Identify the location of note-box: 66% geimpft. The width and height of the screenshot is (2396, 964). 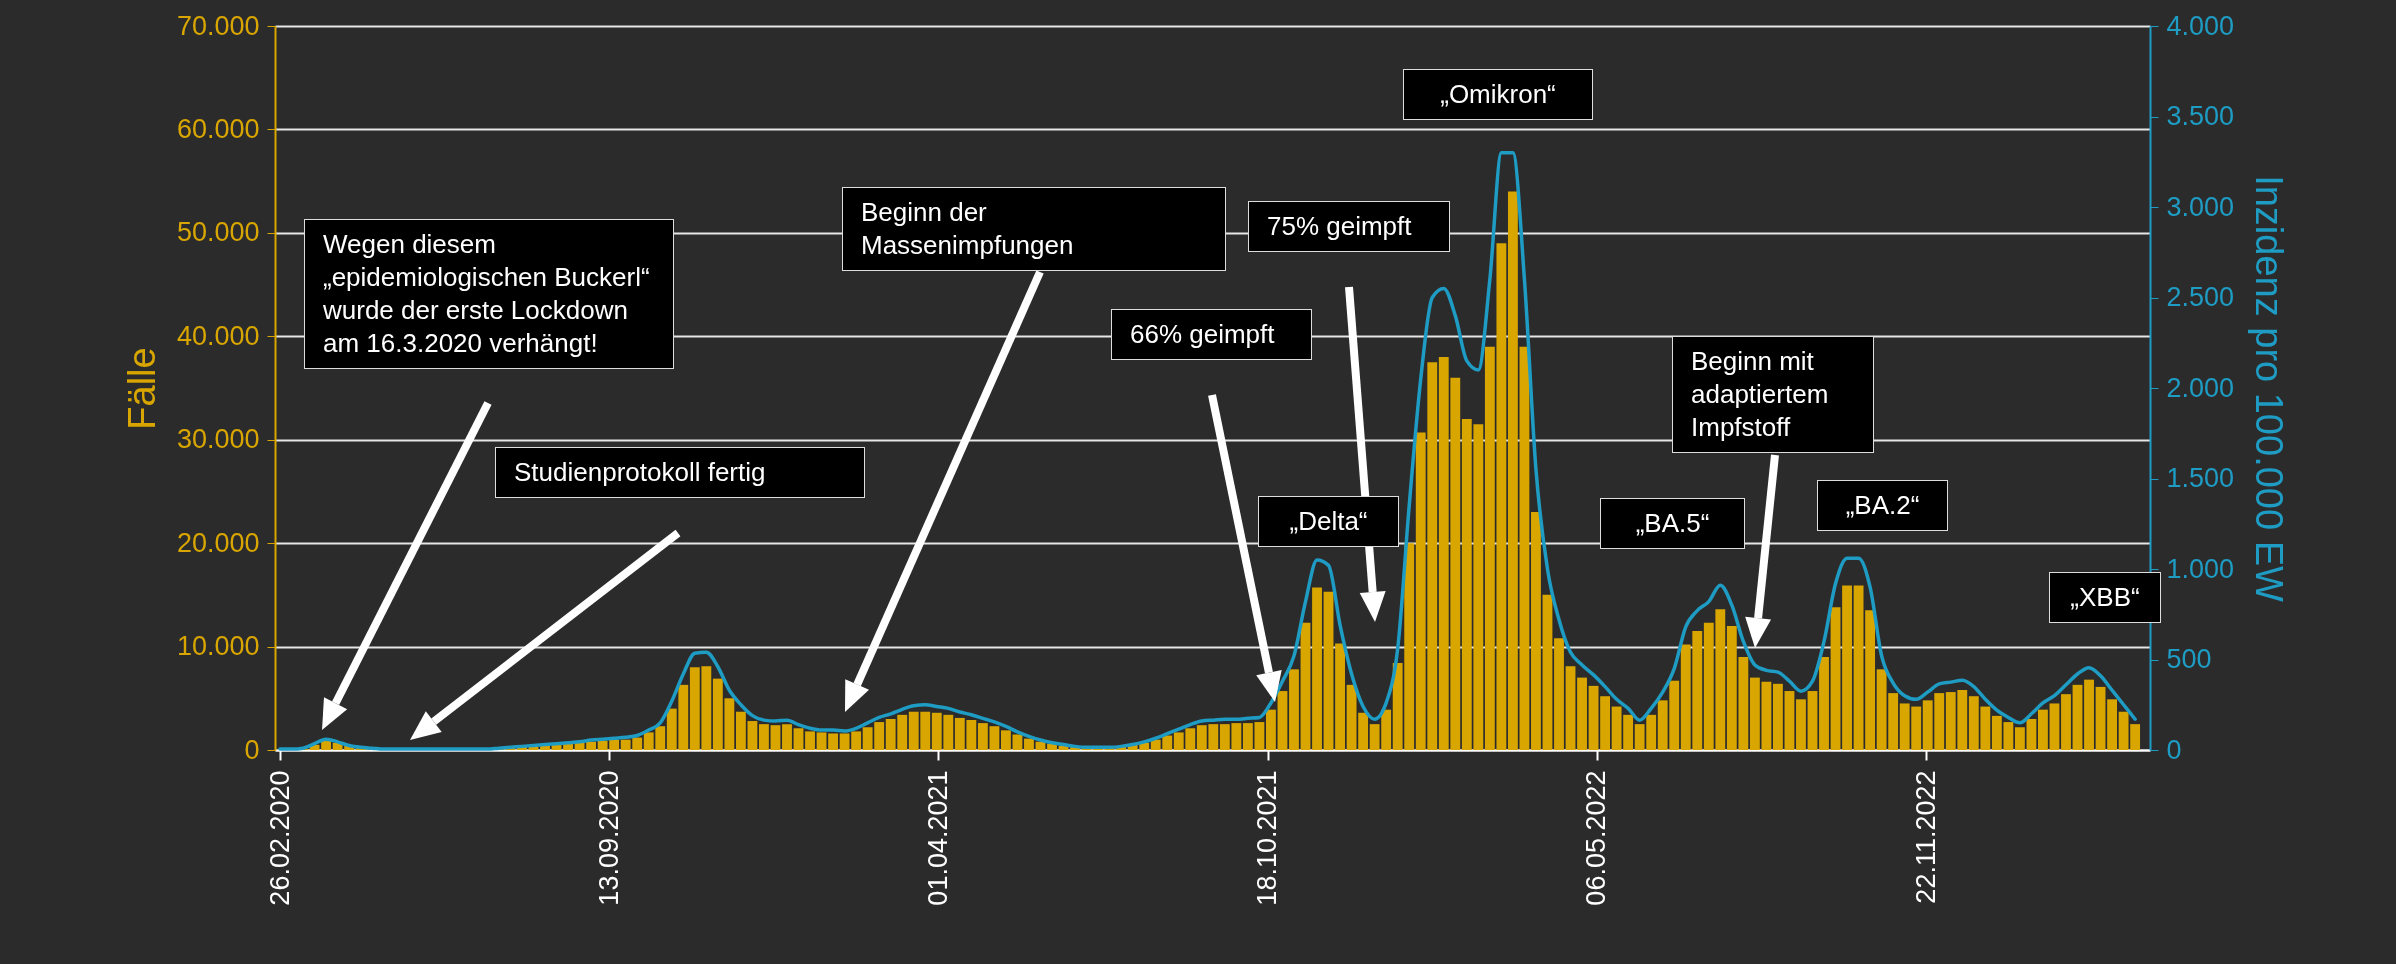
(1211, 334).